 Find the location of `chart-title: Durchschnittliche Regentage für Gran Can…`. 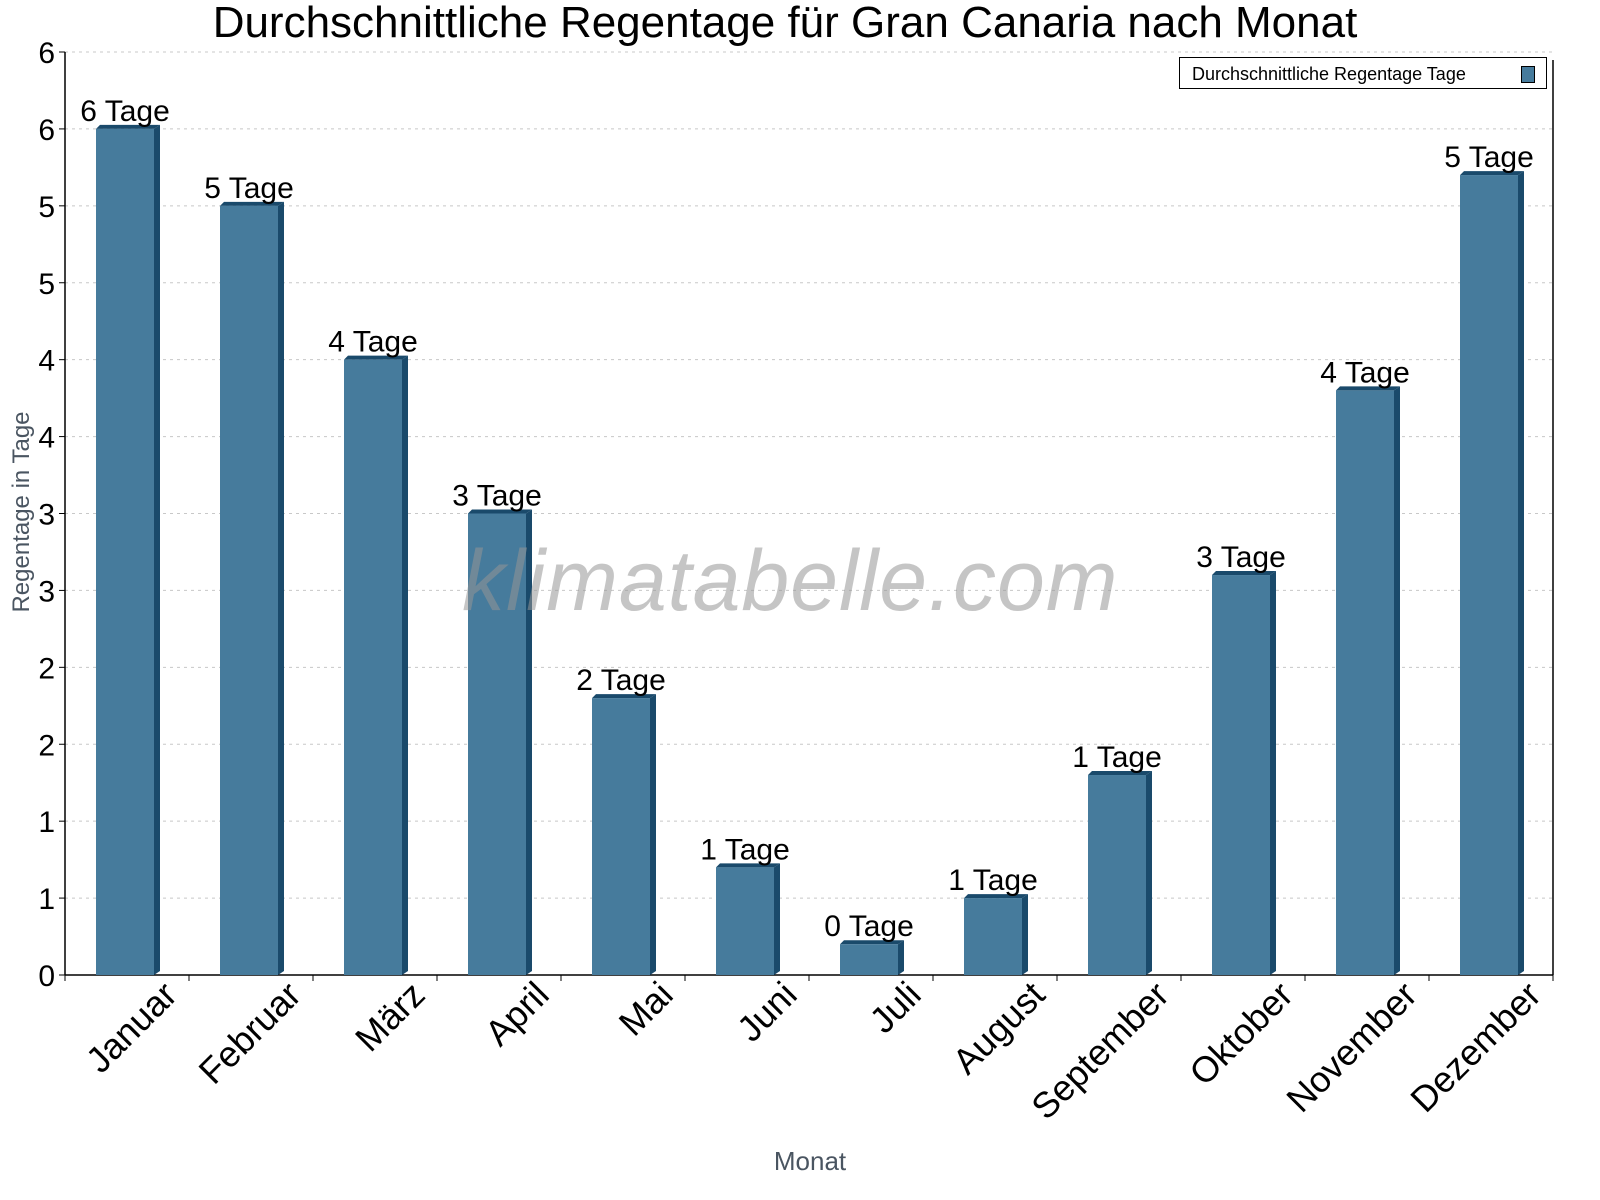

chart-title: Durchschnittliche Regentage für Gran Can… is located at coordinates (785, 23).